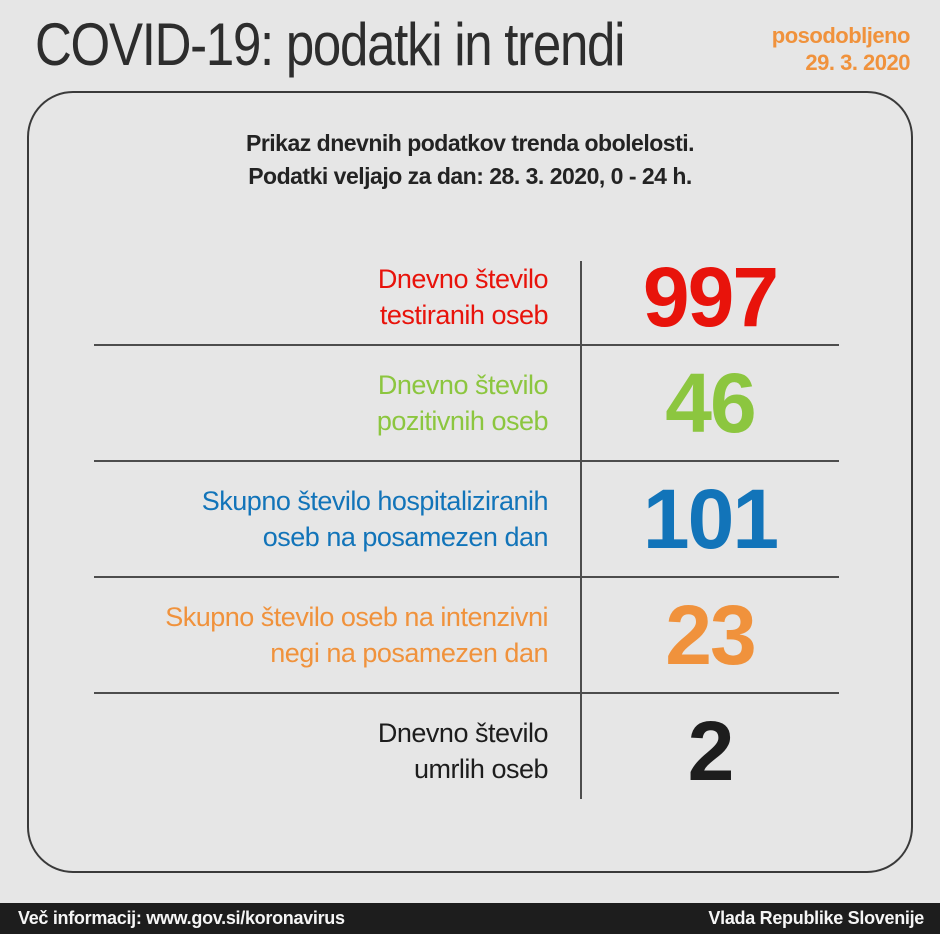  What do you see at coordinates (481, 768) in the screenshot?
I see `stat-label-line2: umrlih oseb` at bounding box center [481, 768].